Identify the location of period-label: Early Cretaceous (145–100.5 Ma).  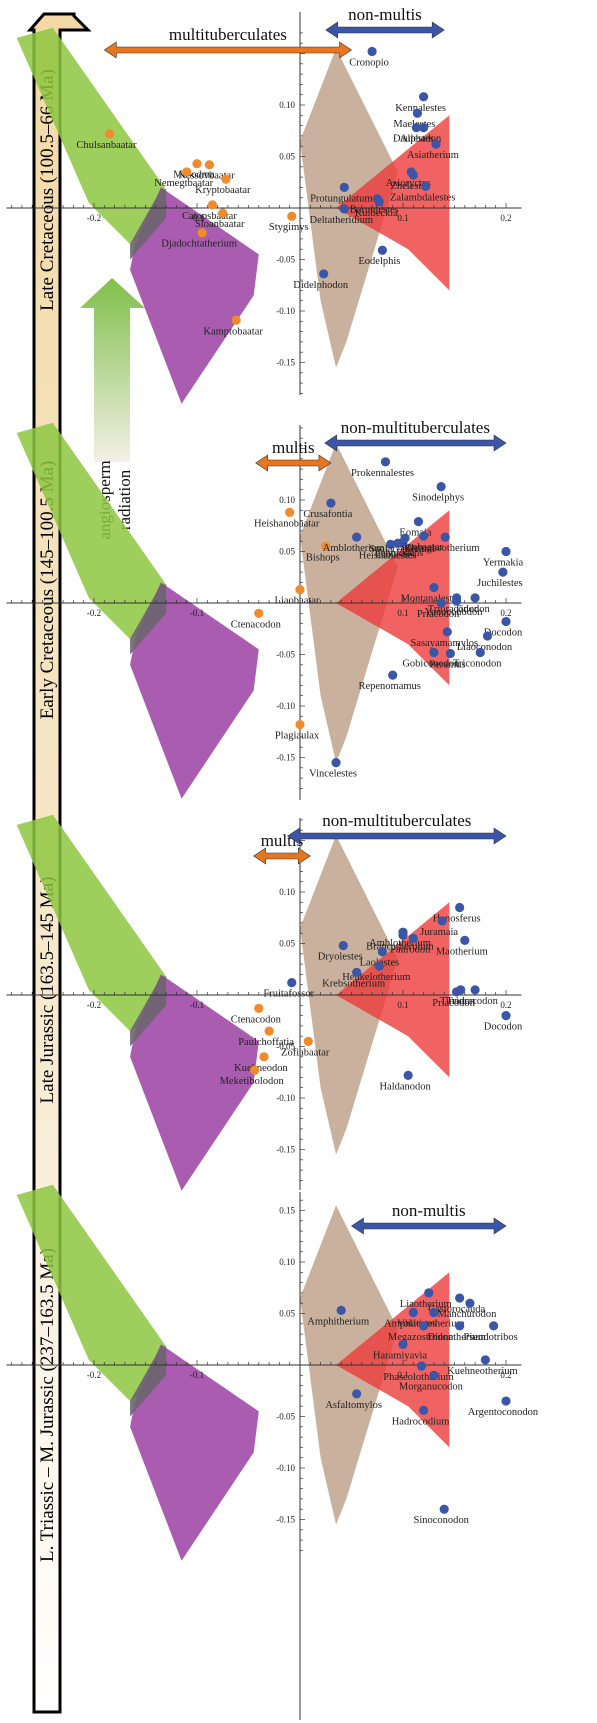
(47, 590).